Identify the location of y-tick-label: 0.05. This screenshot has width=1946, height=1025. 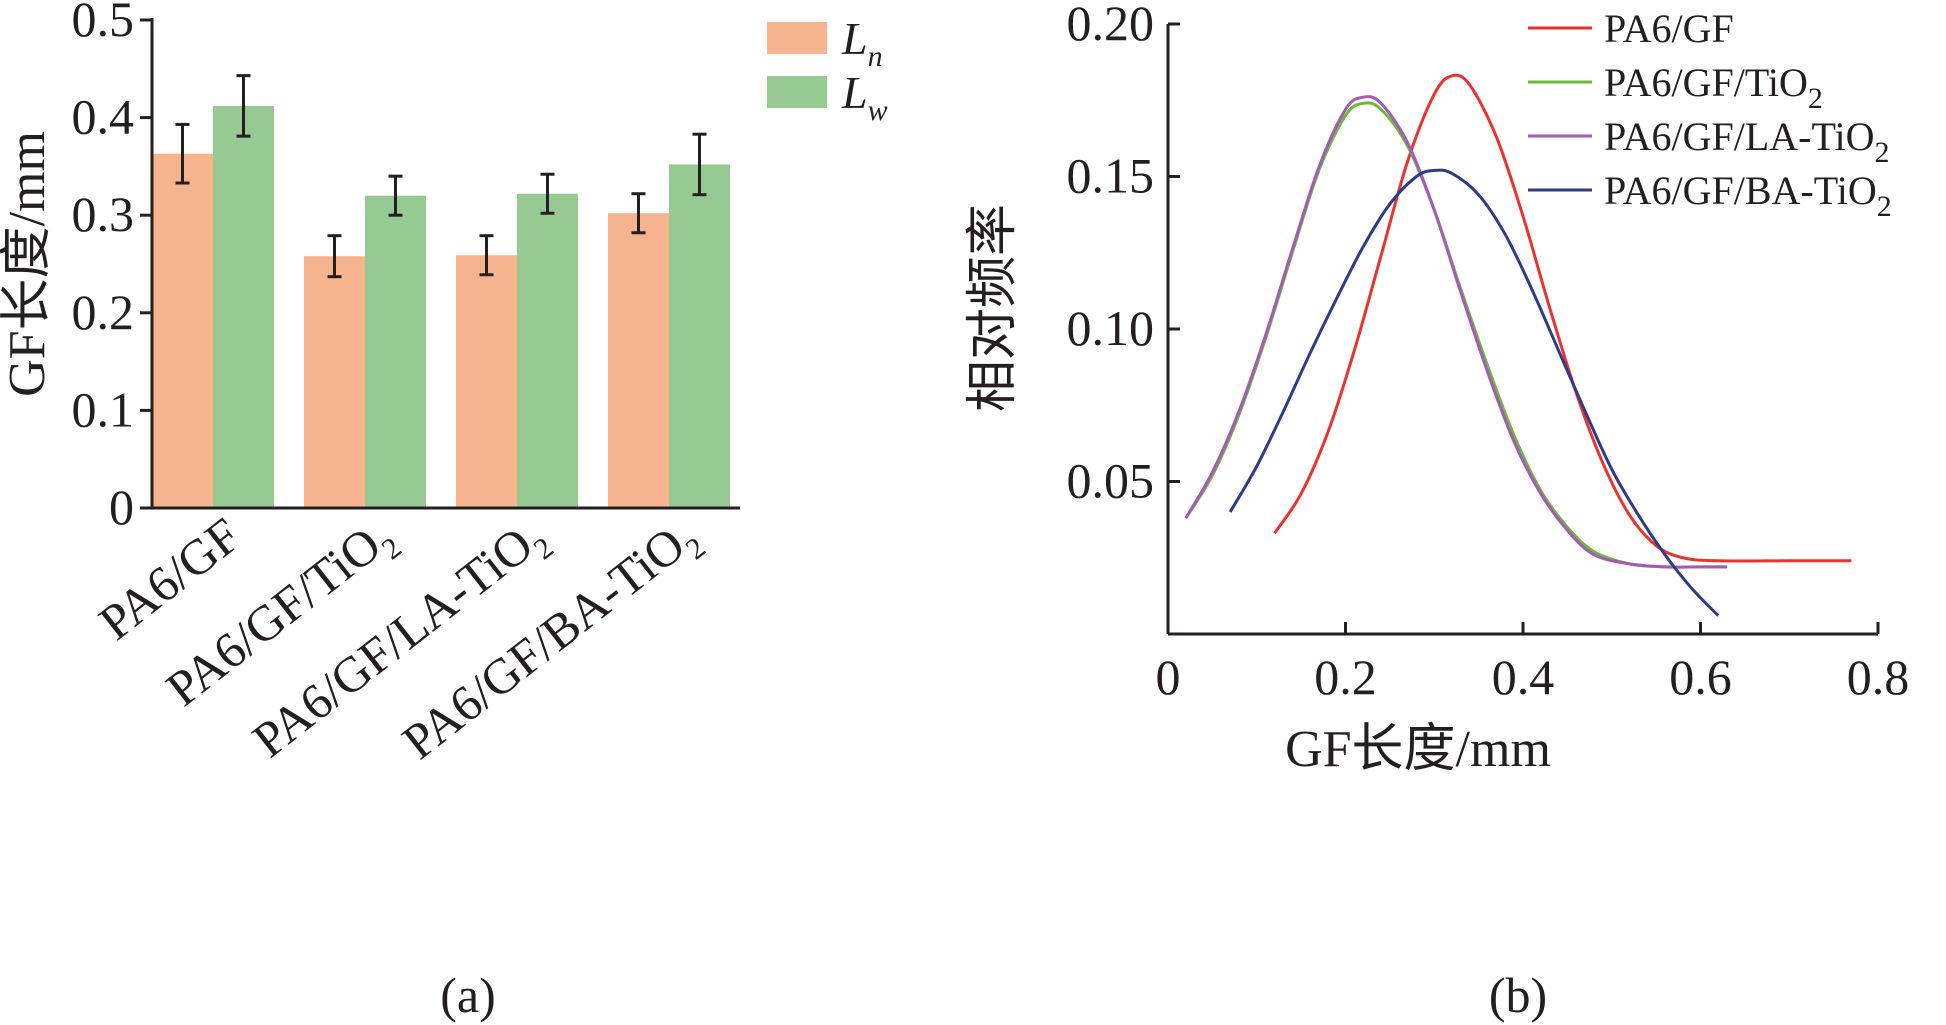
(1111, 481).